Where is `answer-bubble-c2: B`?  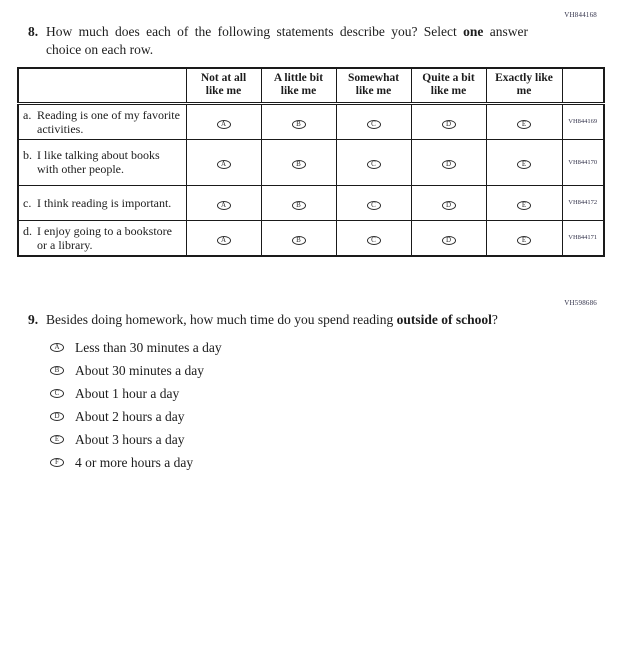 answer-bubble-c2: B is located at coordinates (298, 205).